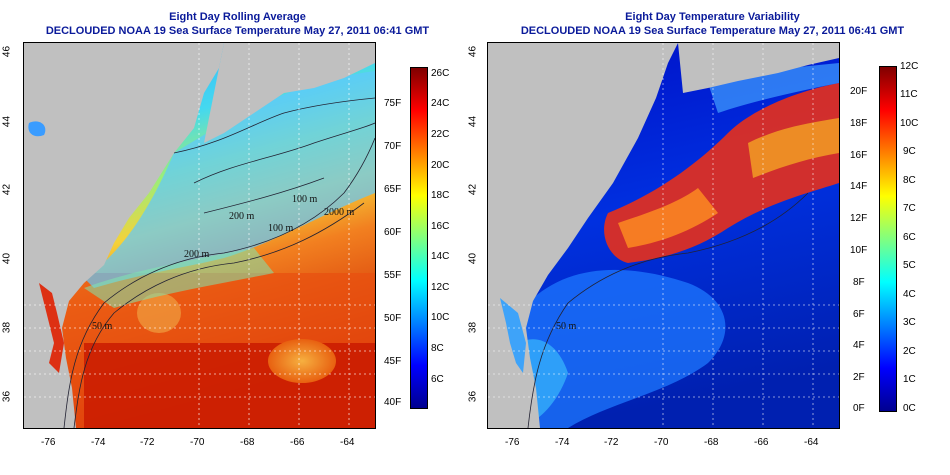 The width and height of the screenshot is (950, 475). Describe the element at coordinates (909, 94) in the screenshot. I see `colorbar-c-label: 11C` at that location.